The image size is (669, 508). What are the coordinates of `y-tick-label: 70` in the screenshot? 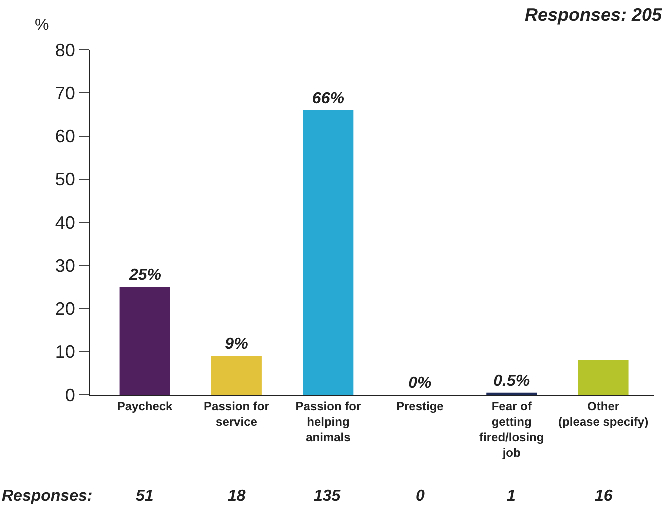 It's located at (65, 93).